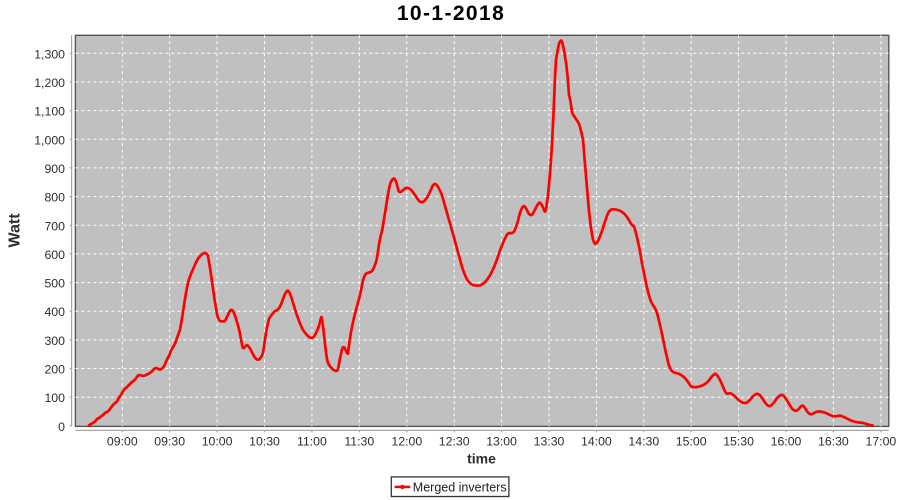 The height and width of the screenshot is (500, 900). Describe the element at coordinates (54, 341) in the screenshot. I see `svg-text: 300` at that location.